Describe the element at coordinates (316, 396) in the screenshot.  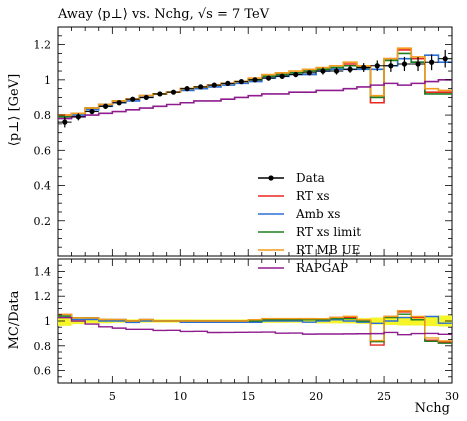
I see `x-tick-label: 20` at that location.